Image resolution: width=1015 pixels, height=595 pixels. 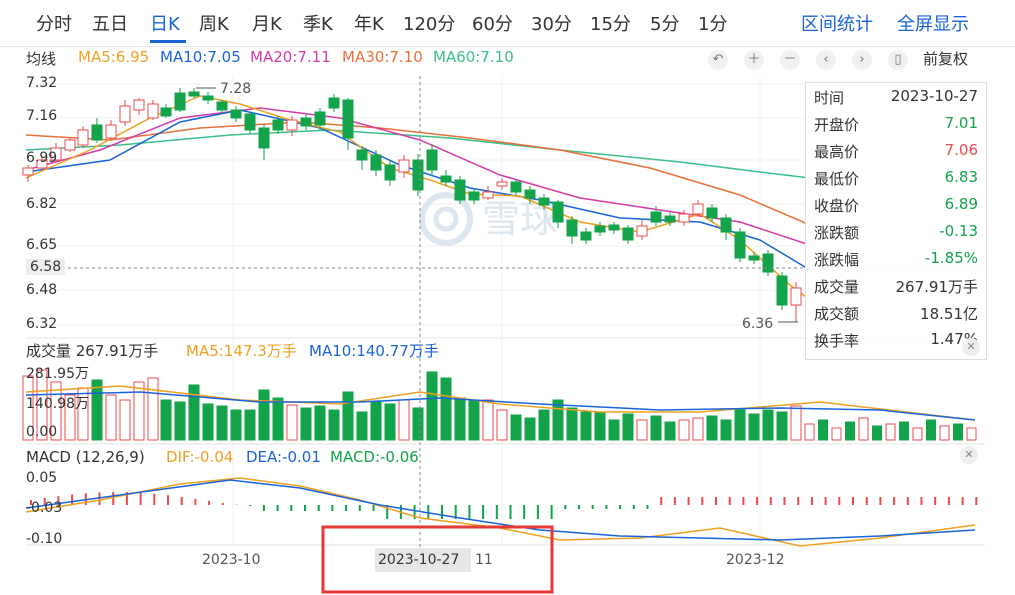 I want to click on tab-30min: 30分, so click(x=551, y=24).